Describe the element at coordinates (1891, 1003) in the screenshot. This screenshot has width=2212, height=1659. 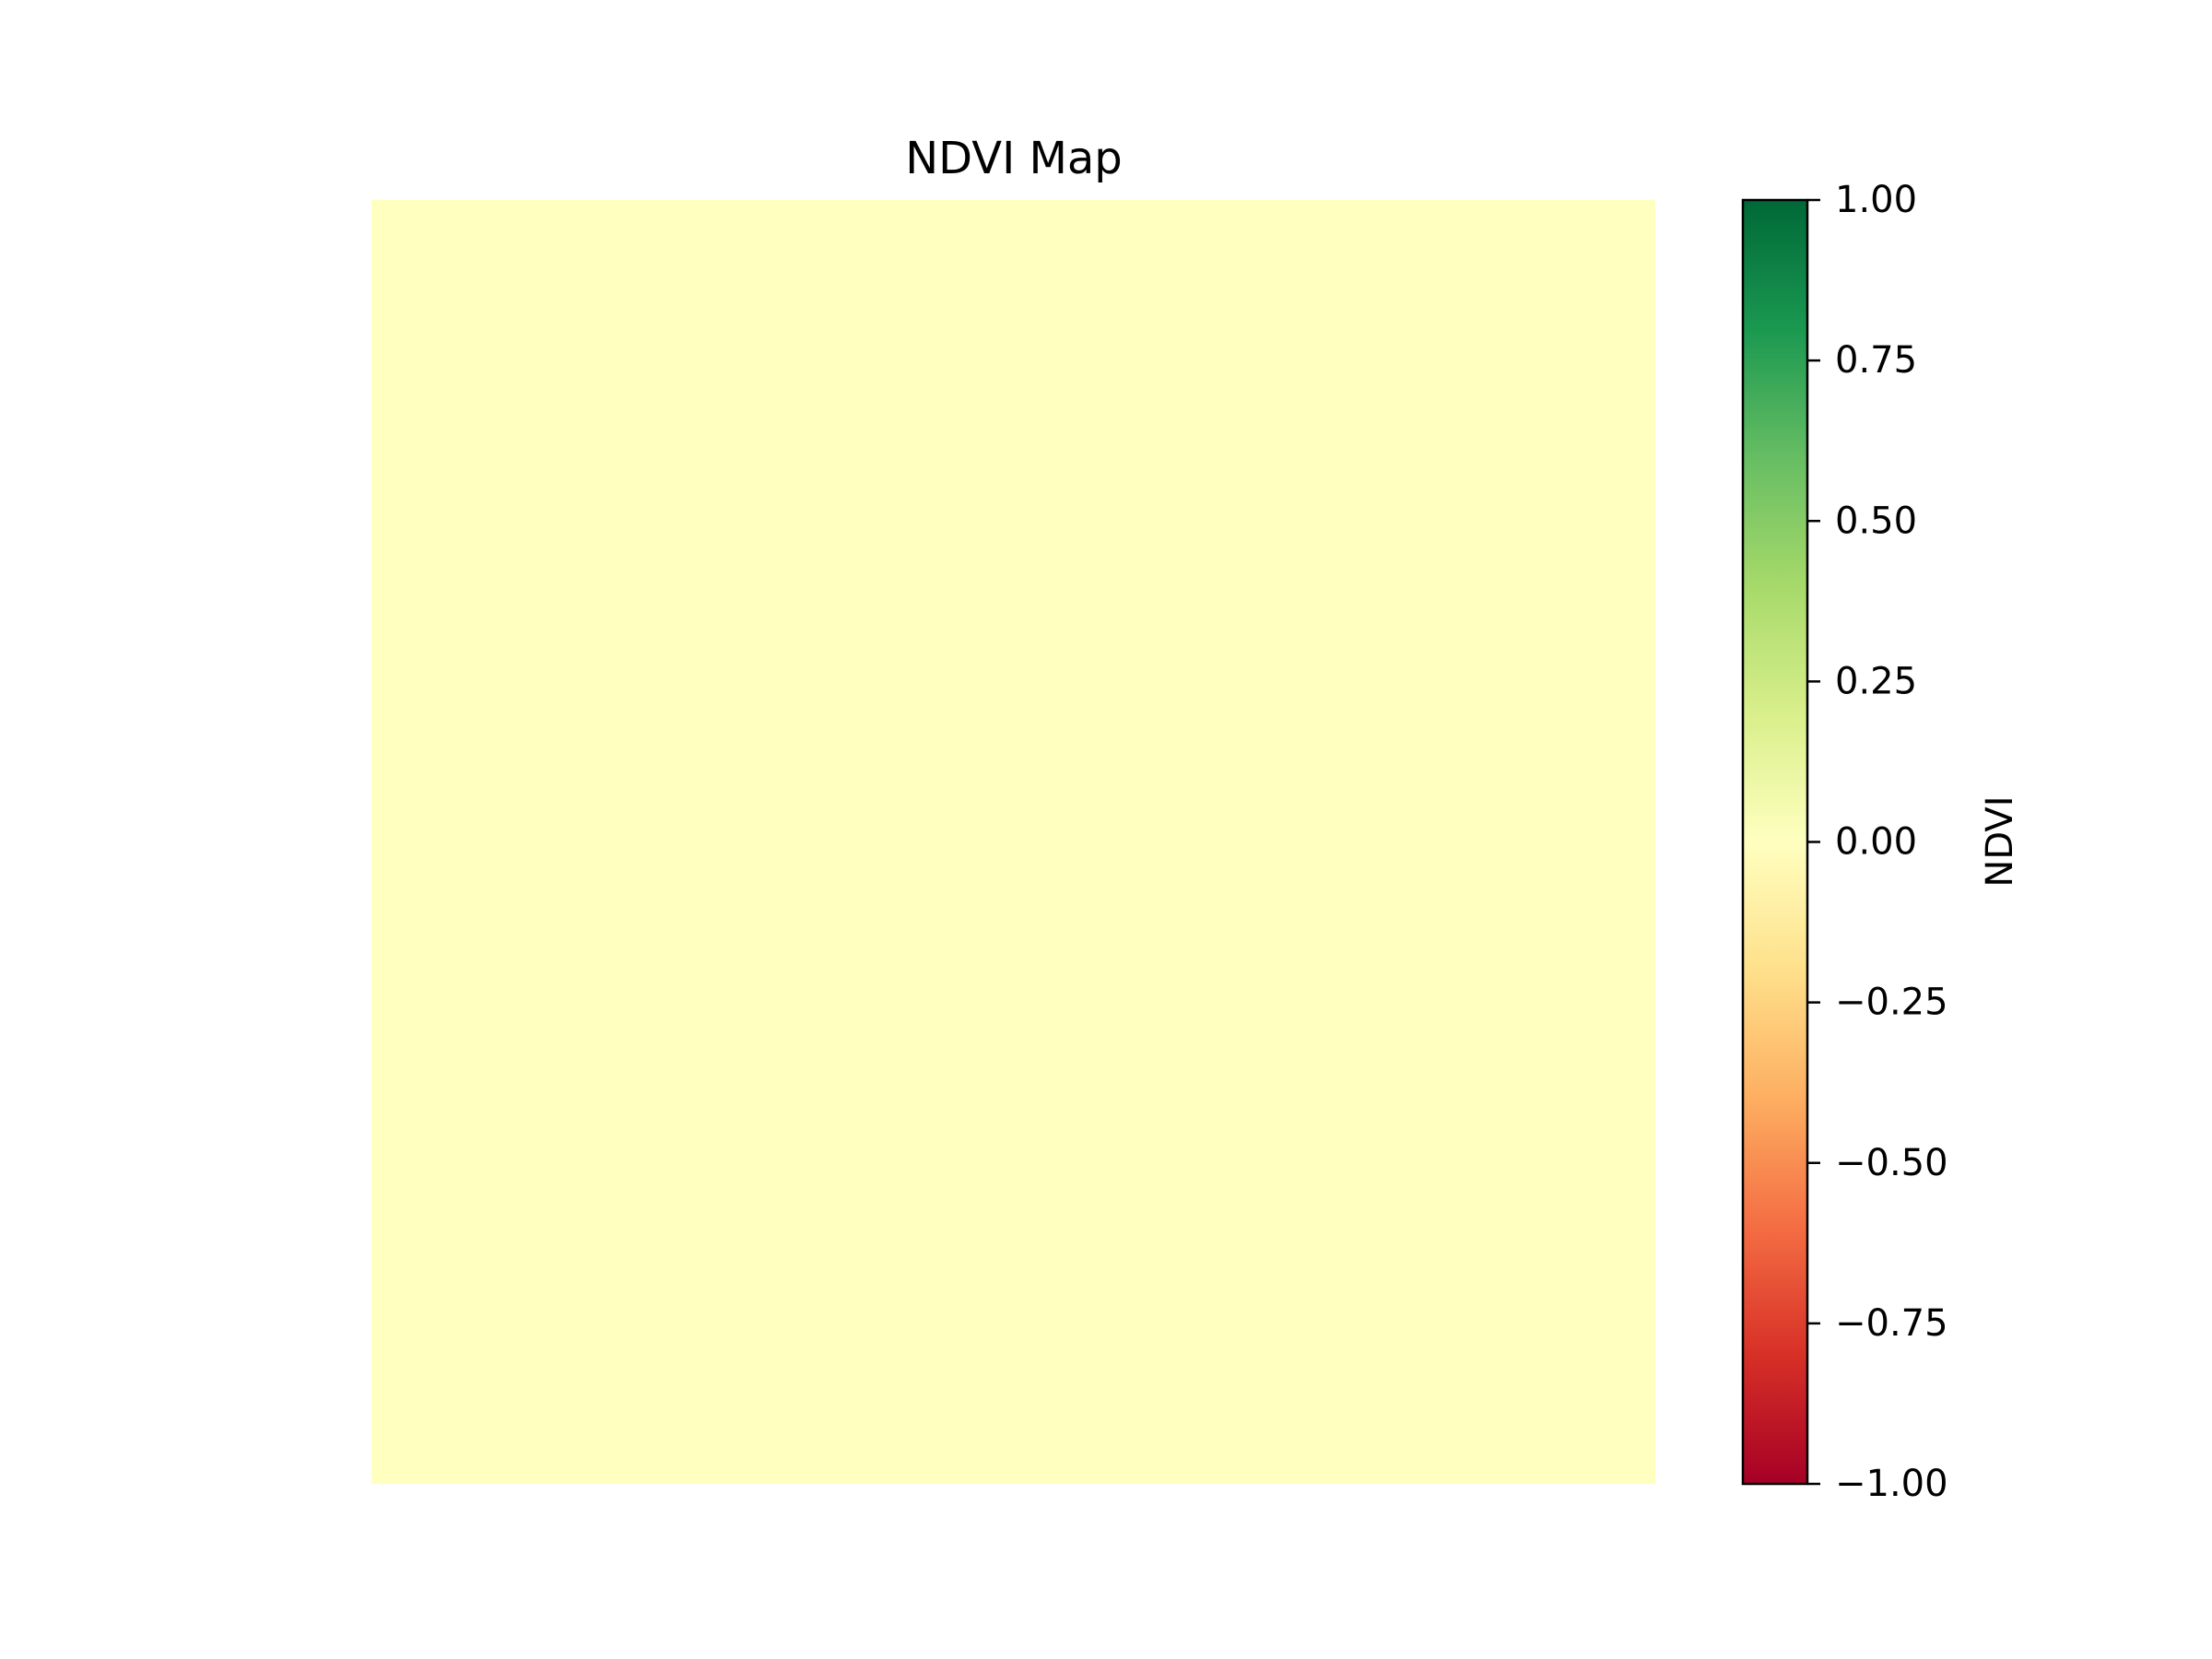
I see `colorbar-tick-label: −0.25` at that location.